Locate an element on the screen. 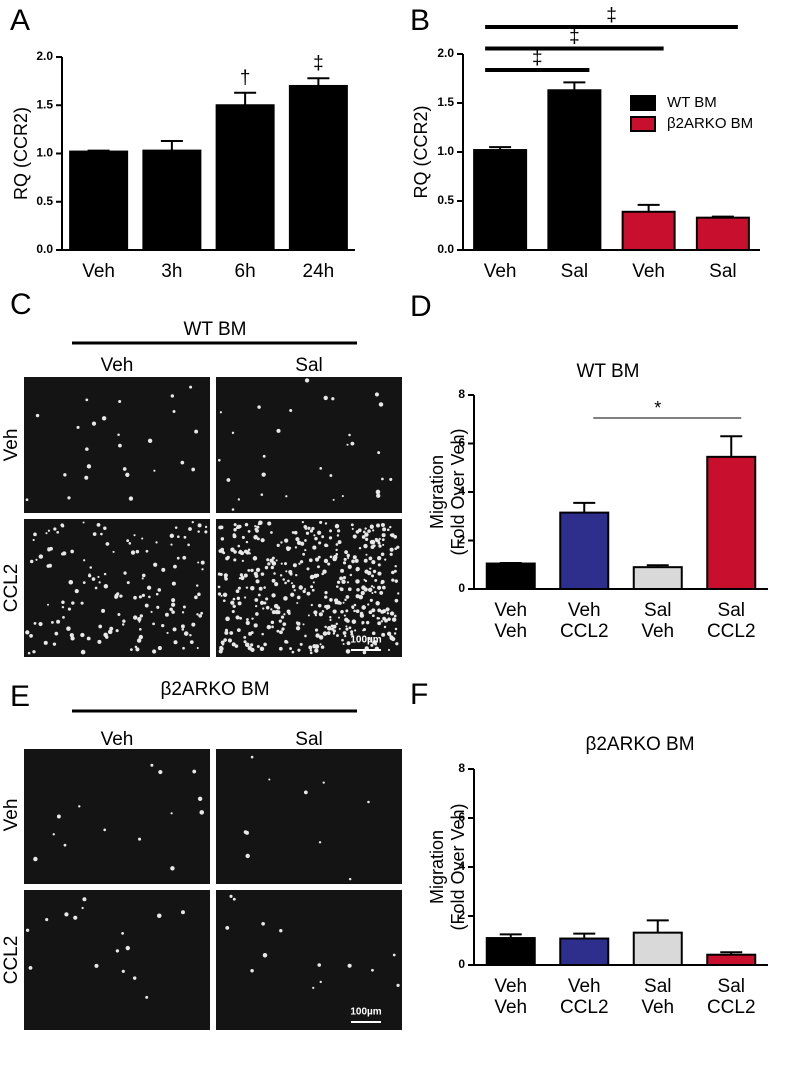  row-label: Veh is located at coordinates (11, 815).